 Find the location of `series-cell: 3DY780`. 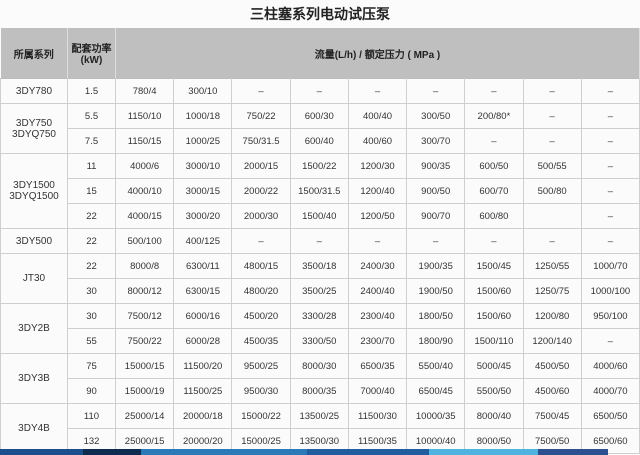

series-cell: 3DY780 is located at coordinates (34, 91).